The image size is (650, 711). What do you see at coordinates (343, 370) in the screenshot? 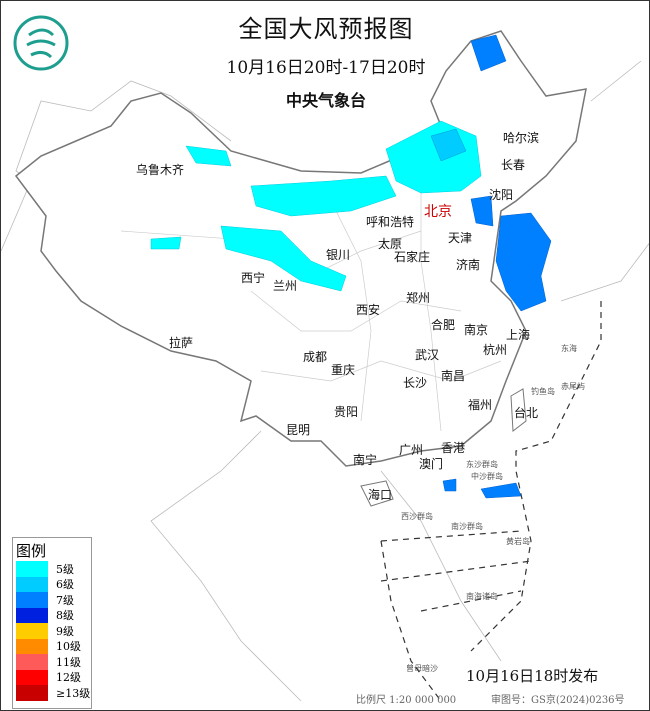
I see `city-label: 重庆` at bounding box center [343, 370].